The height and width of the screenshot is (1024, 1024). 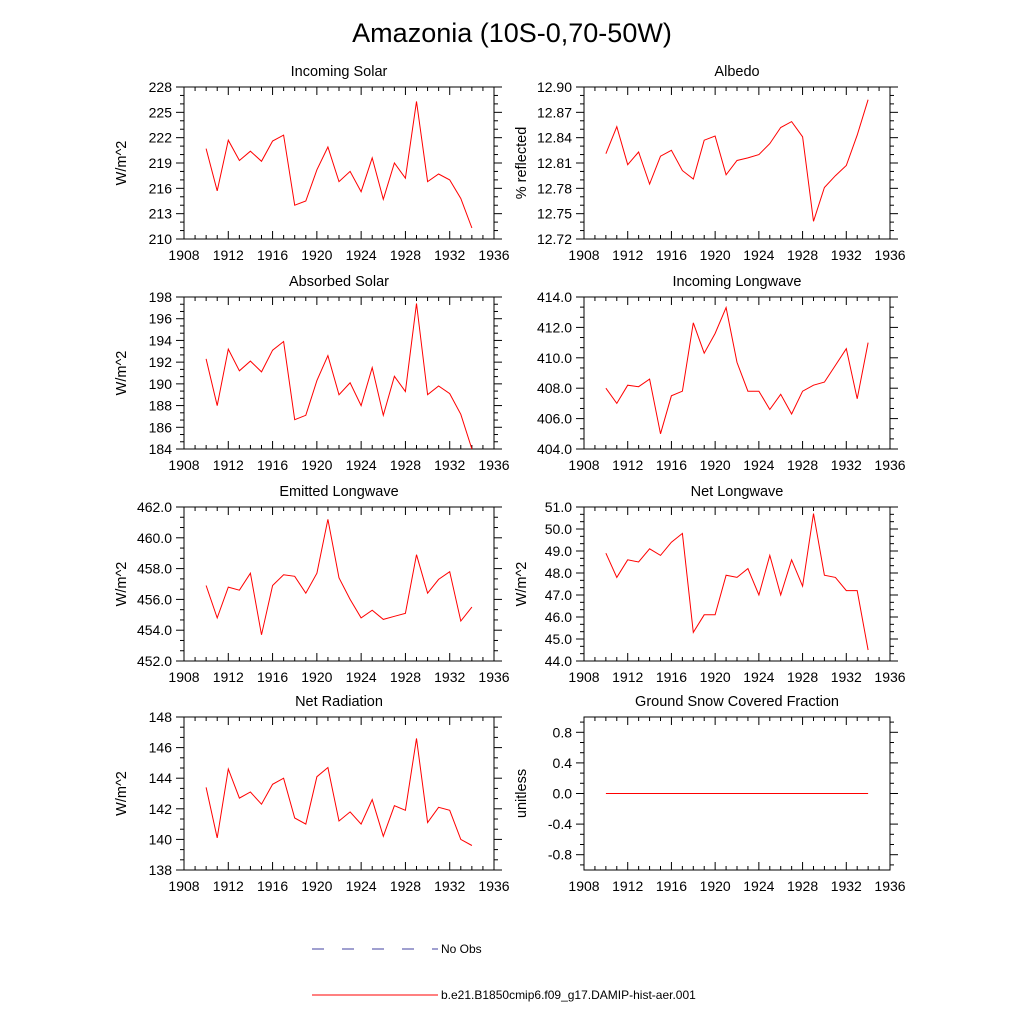 I want to click on y-tick-label: 12.75, so click(x=554, y=214).